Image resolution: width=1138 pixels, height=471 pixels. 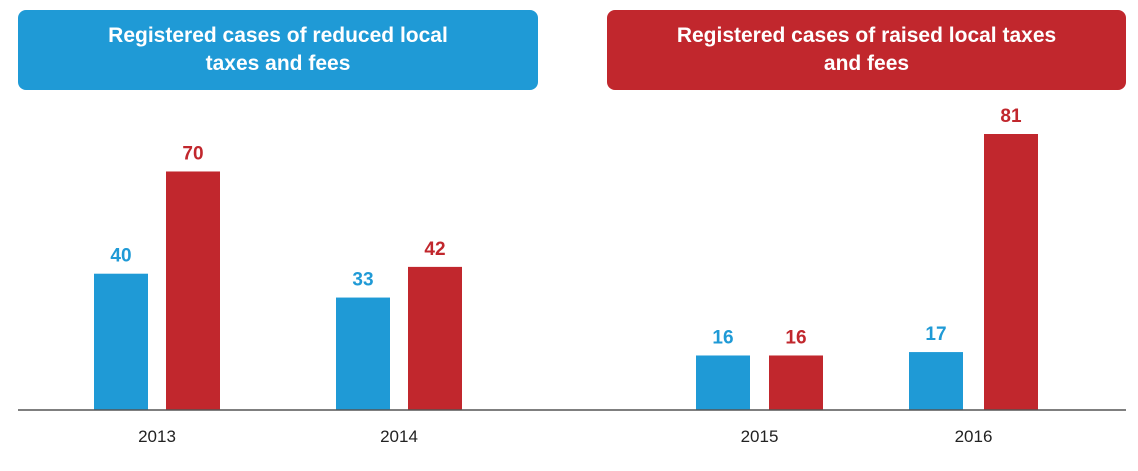 What do you see at coordinates (399, 436) in the screenshot?
I see `x-tick-label-2014: 2014` at bounding box center [399, 436].